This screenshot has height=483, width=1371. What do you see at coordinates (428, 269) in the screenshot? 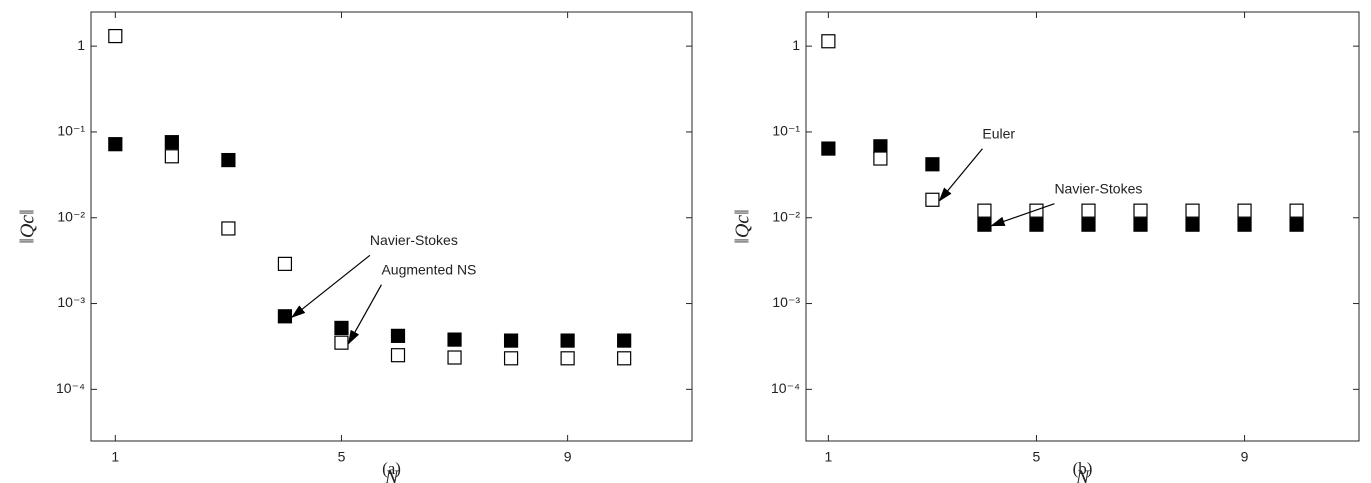
I see `annotation: Augmented NS` at bounding box center [428, 269].